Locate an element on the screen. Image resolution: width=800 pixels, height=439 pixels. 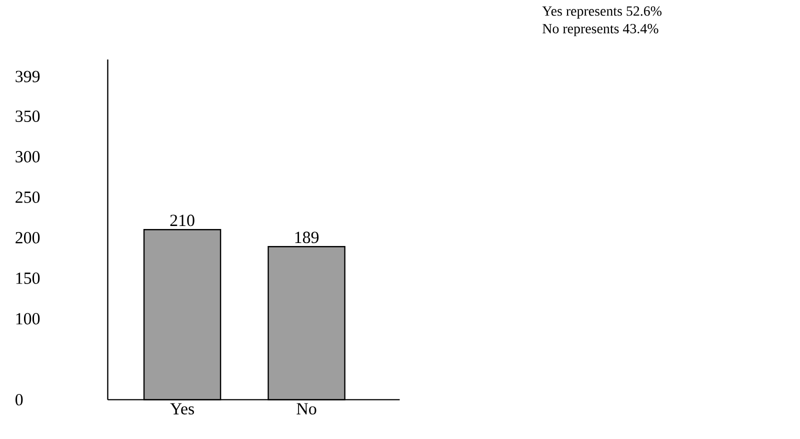
y-tick-label: 300 is located at coordinates (28, 156).